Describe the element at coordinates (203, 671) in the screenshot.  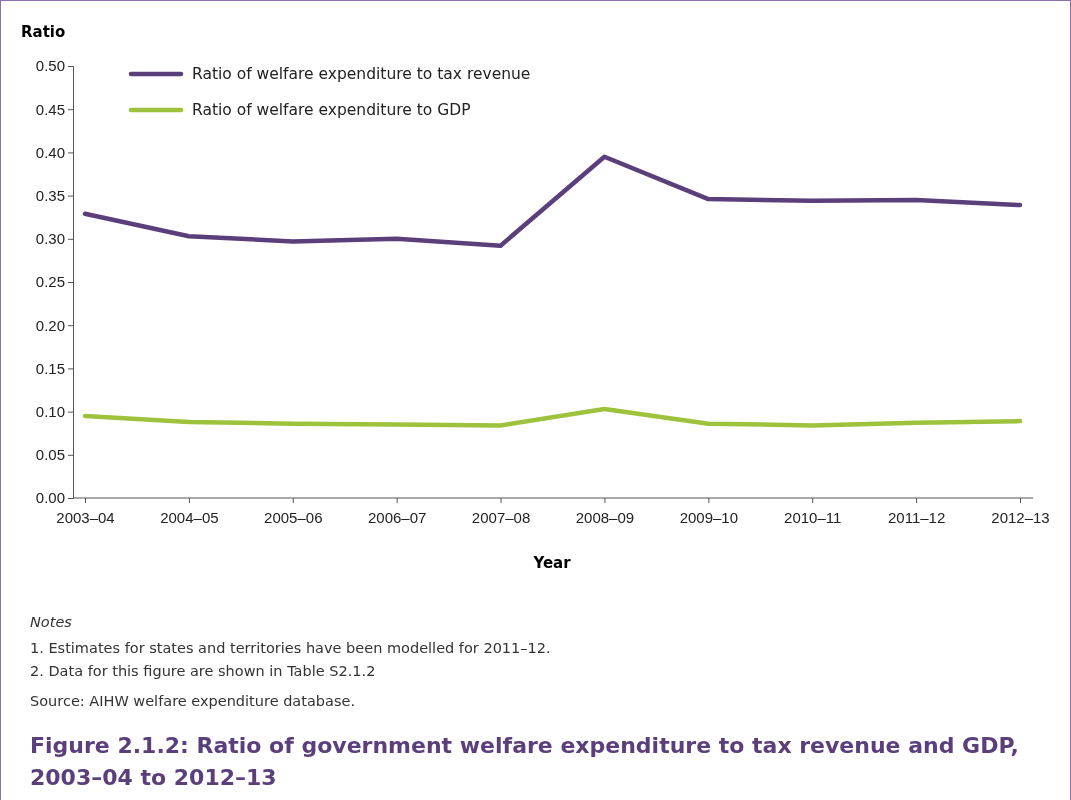
I see `text: 2. Data for this figure are shown in Table S2.1.2` at that location.